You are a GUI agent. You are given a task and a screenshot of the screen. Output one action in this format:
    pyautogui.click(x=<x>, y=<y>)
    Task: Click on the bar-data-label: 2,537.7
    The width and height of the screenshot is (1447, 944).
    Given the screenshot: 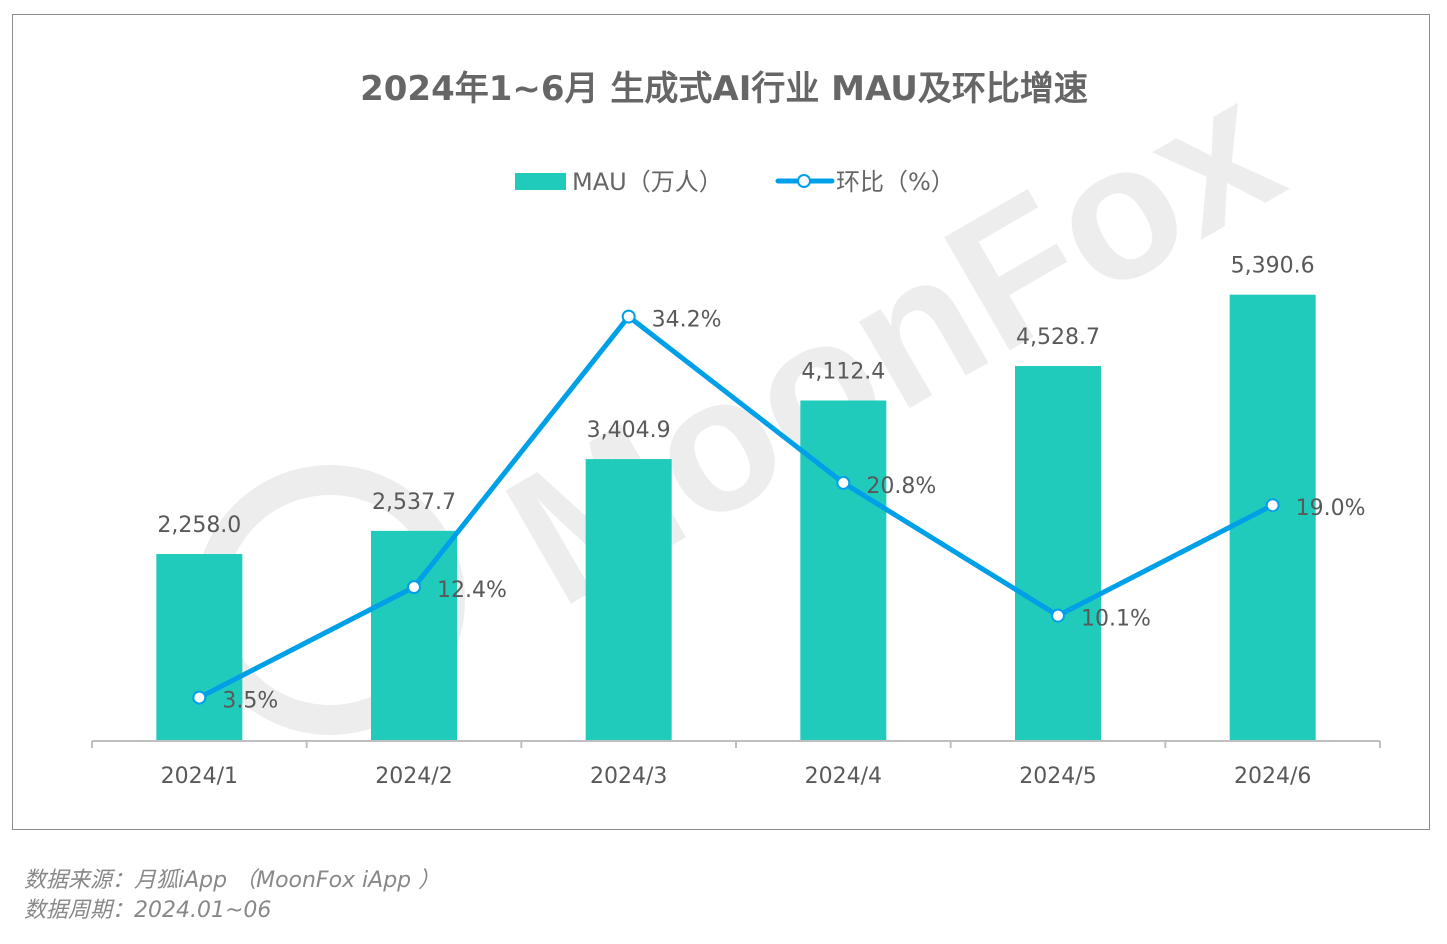 What is the action you would take?
    pyautogui.click(x=414, y=502)
    